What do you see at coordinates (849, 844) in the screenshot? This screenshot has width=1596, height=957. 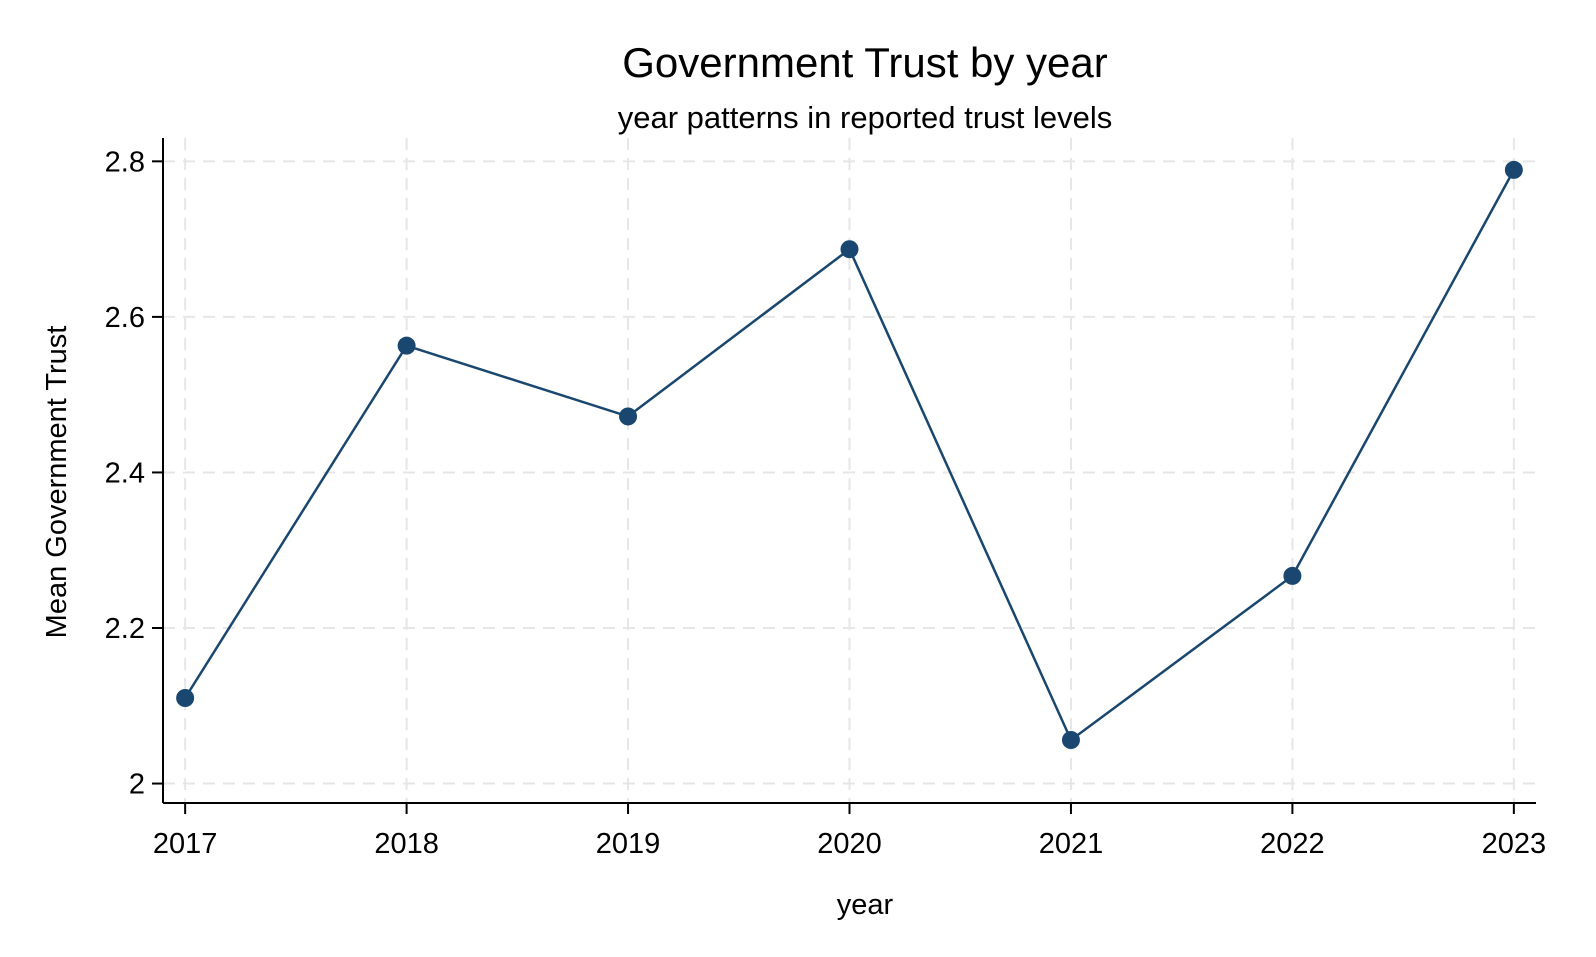 I see `x-tick-label: 2020` at bounding box center [849, 844].